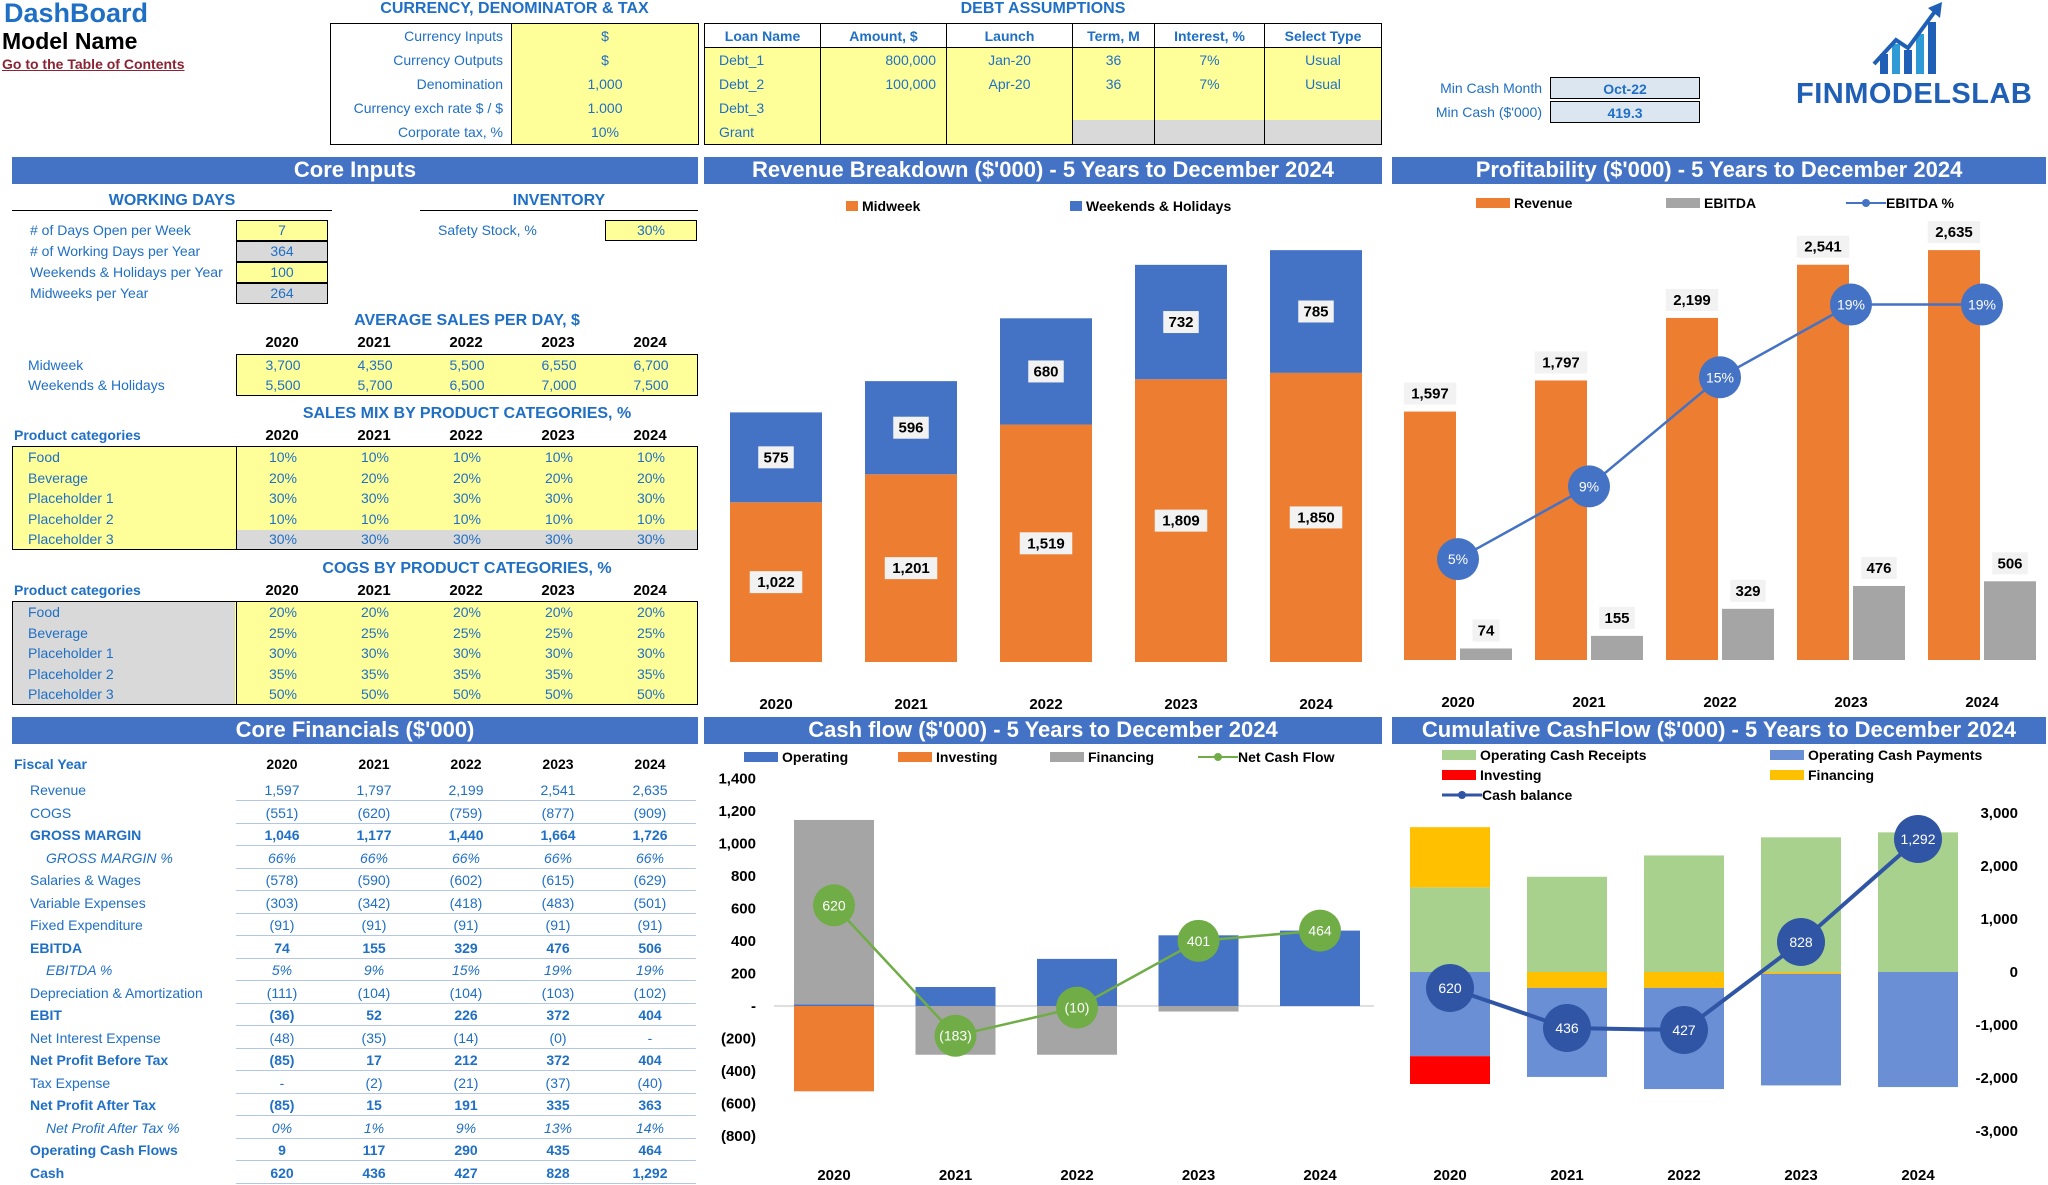  I want to click on debt-cell: Debt_1, so click(763, 60).